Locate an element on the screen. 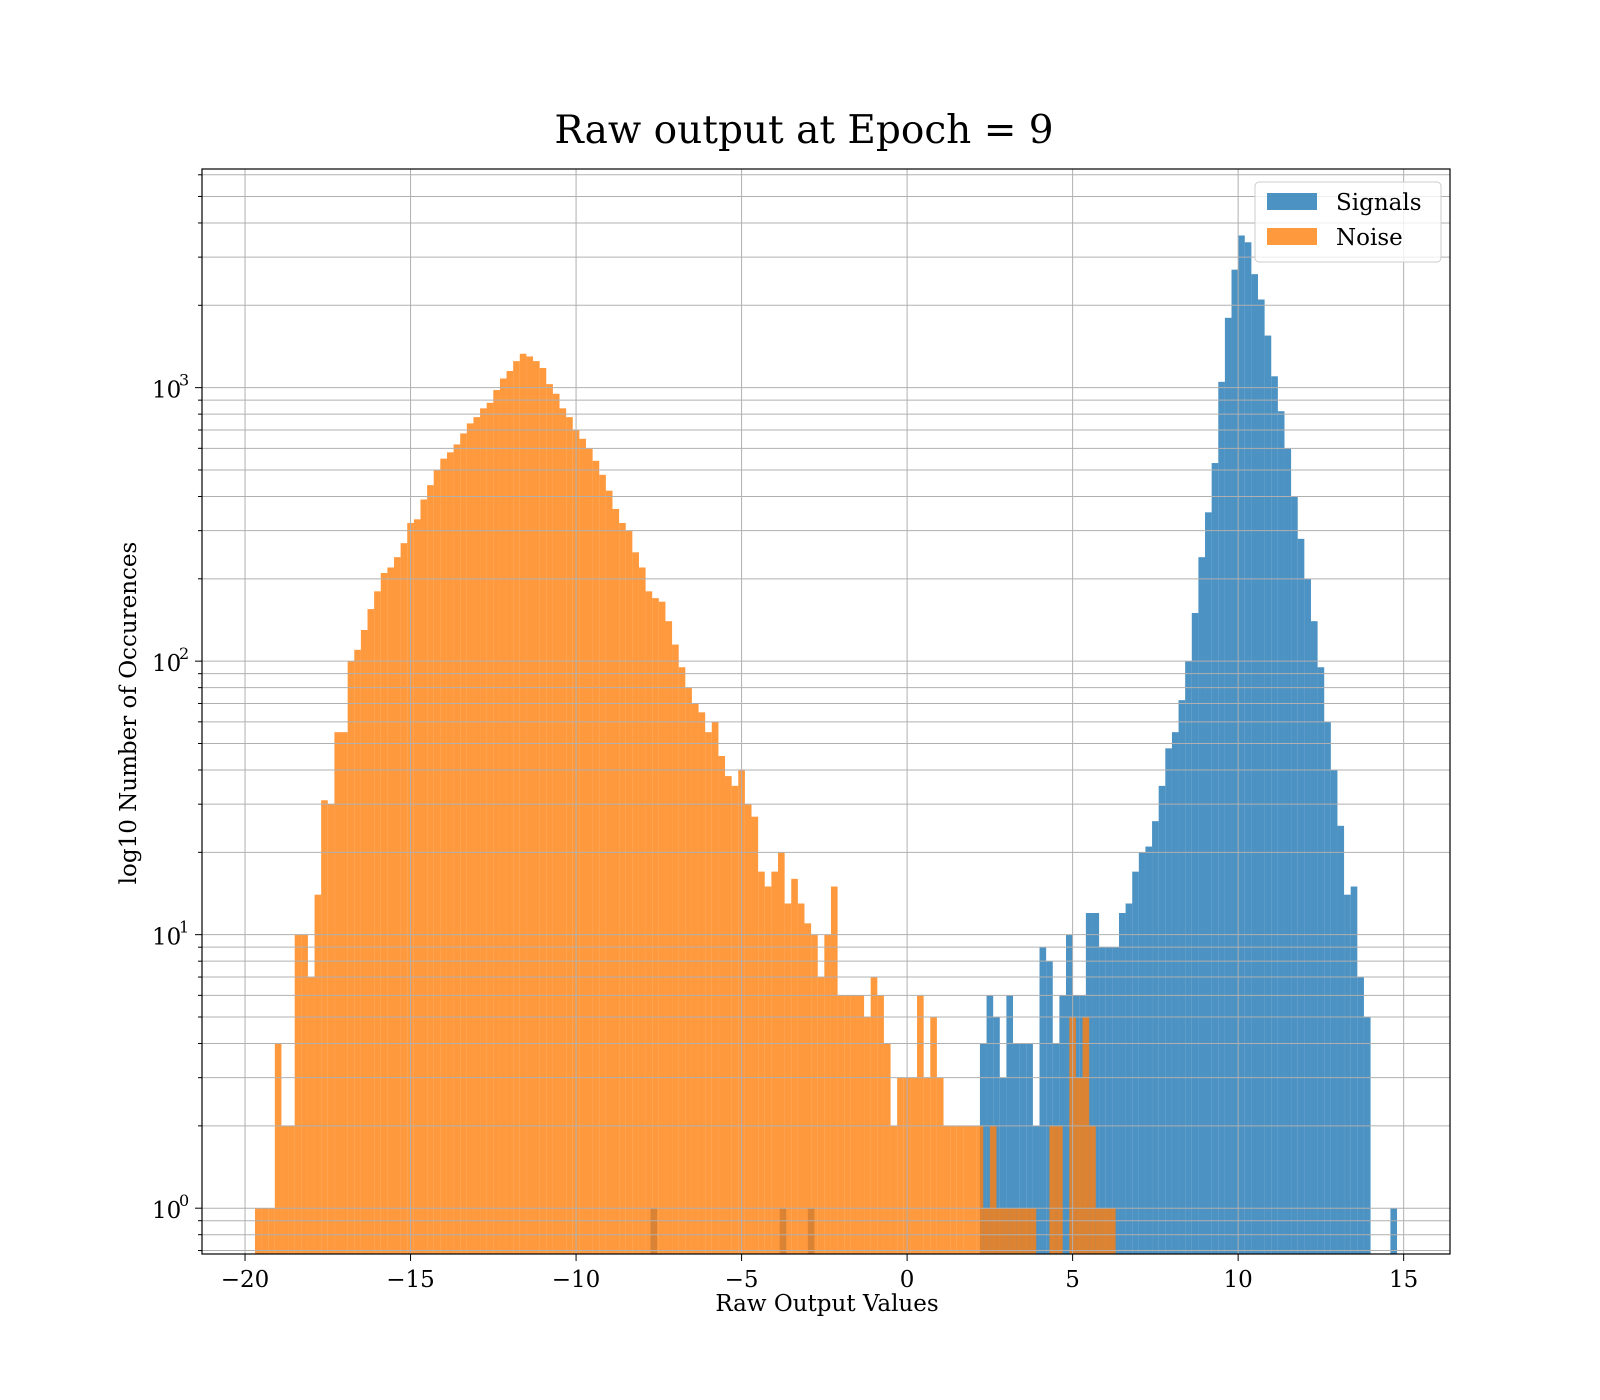 The height and width of the screenshot is (1400, 1600). chart-title: Raw output at Epoch = 9 is located at coordinates (803, 130).